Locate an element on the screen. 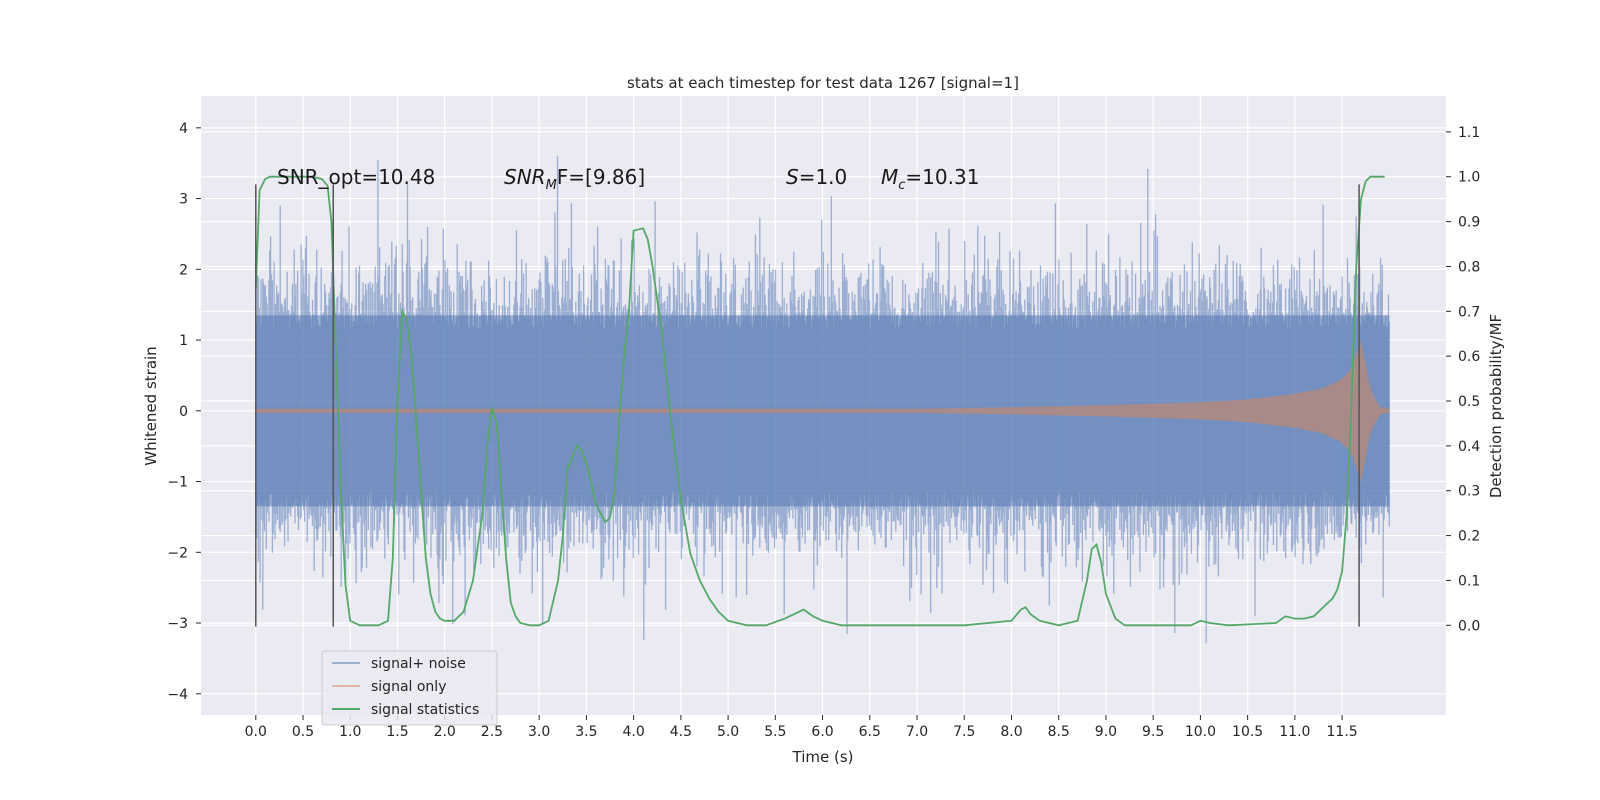 Image resolution: width=1600 pixels, height=800 pixels. y-right-tick-label: 0.1 is located at coordinates (1469, 581).